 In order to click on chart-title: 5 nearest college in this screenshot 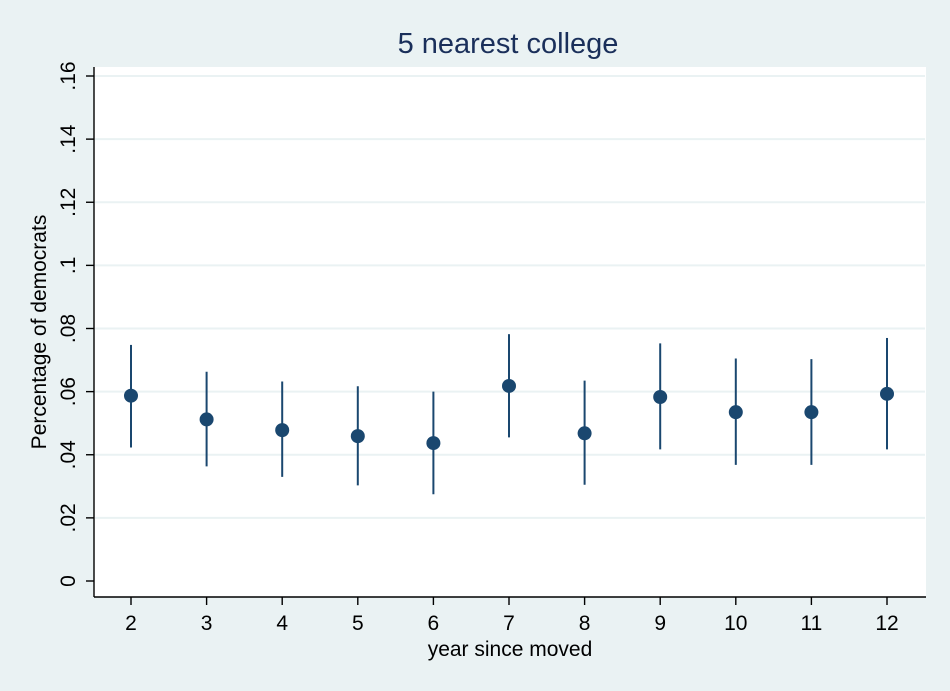, I will do `click(508, 44)`.